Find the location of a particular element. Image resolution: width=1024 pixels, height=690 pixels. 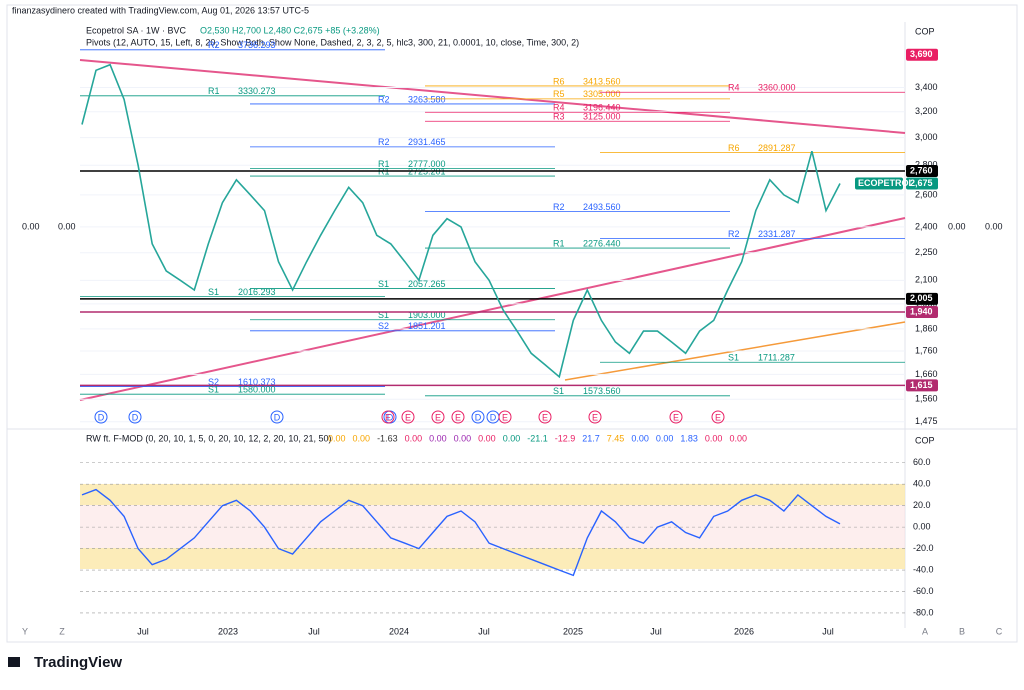

price-tag-label: 3,690 is located at coordinates (921, 54).